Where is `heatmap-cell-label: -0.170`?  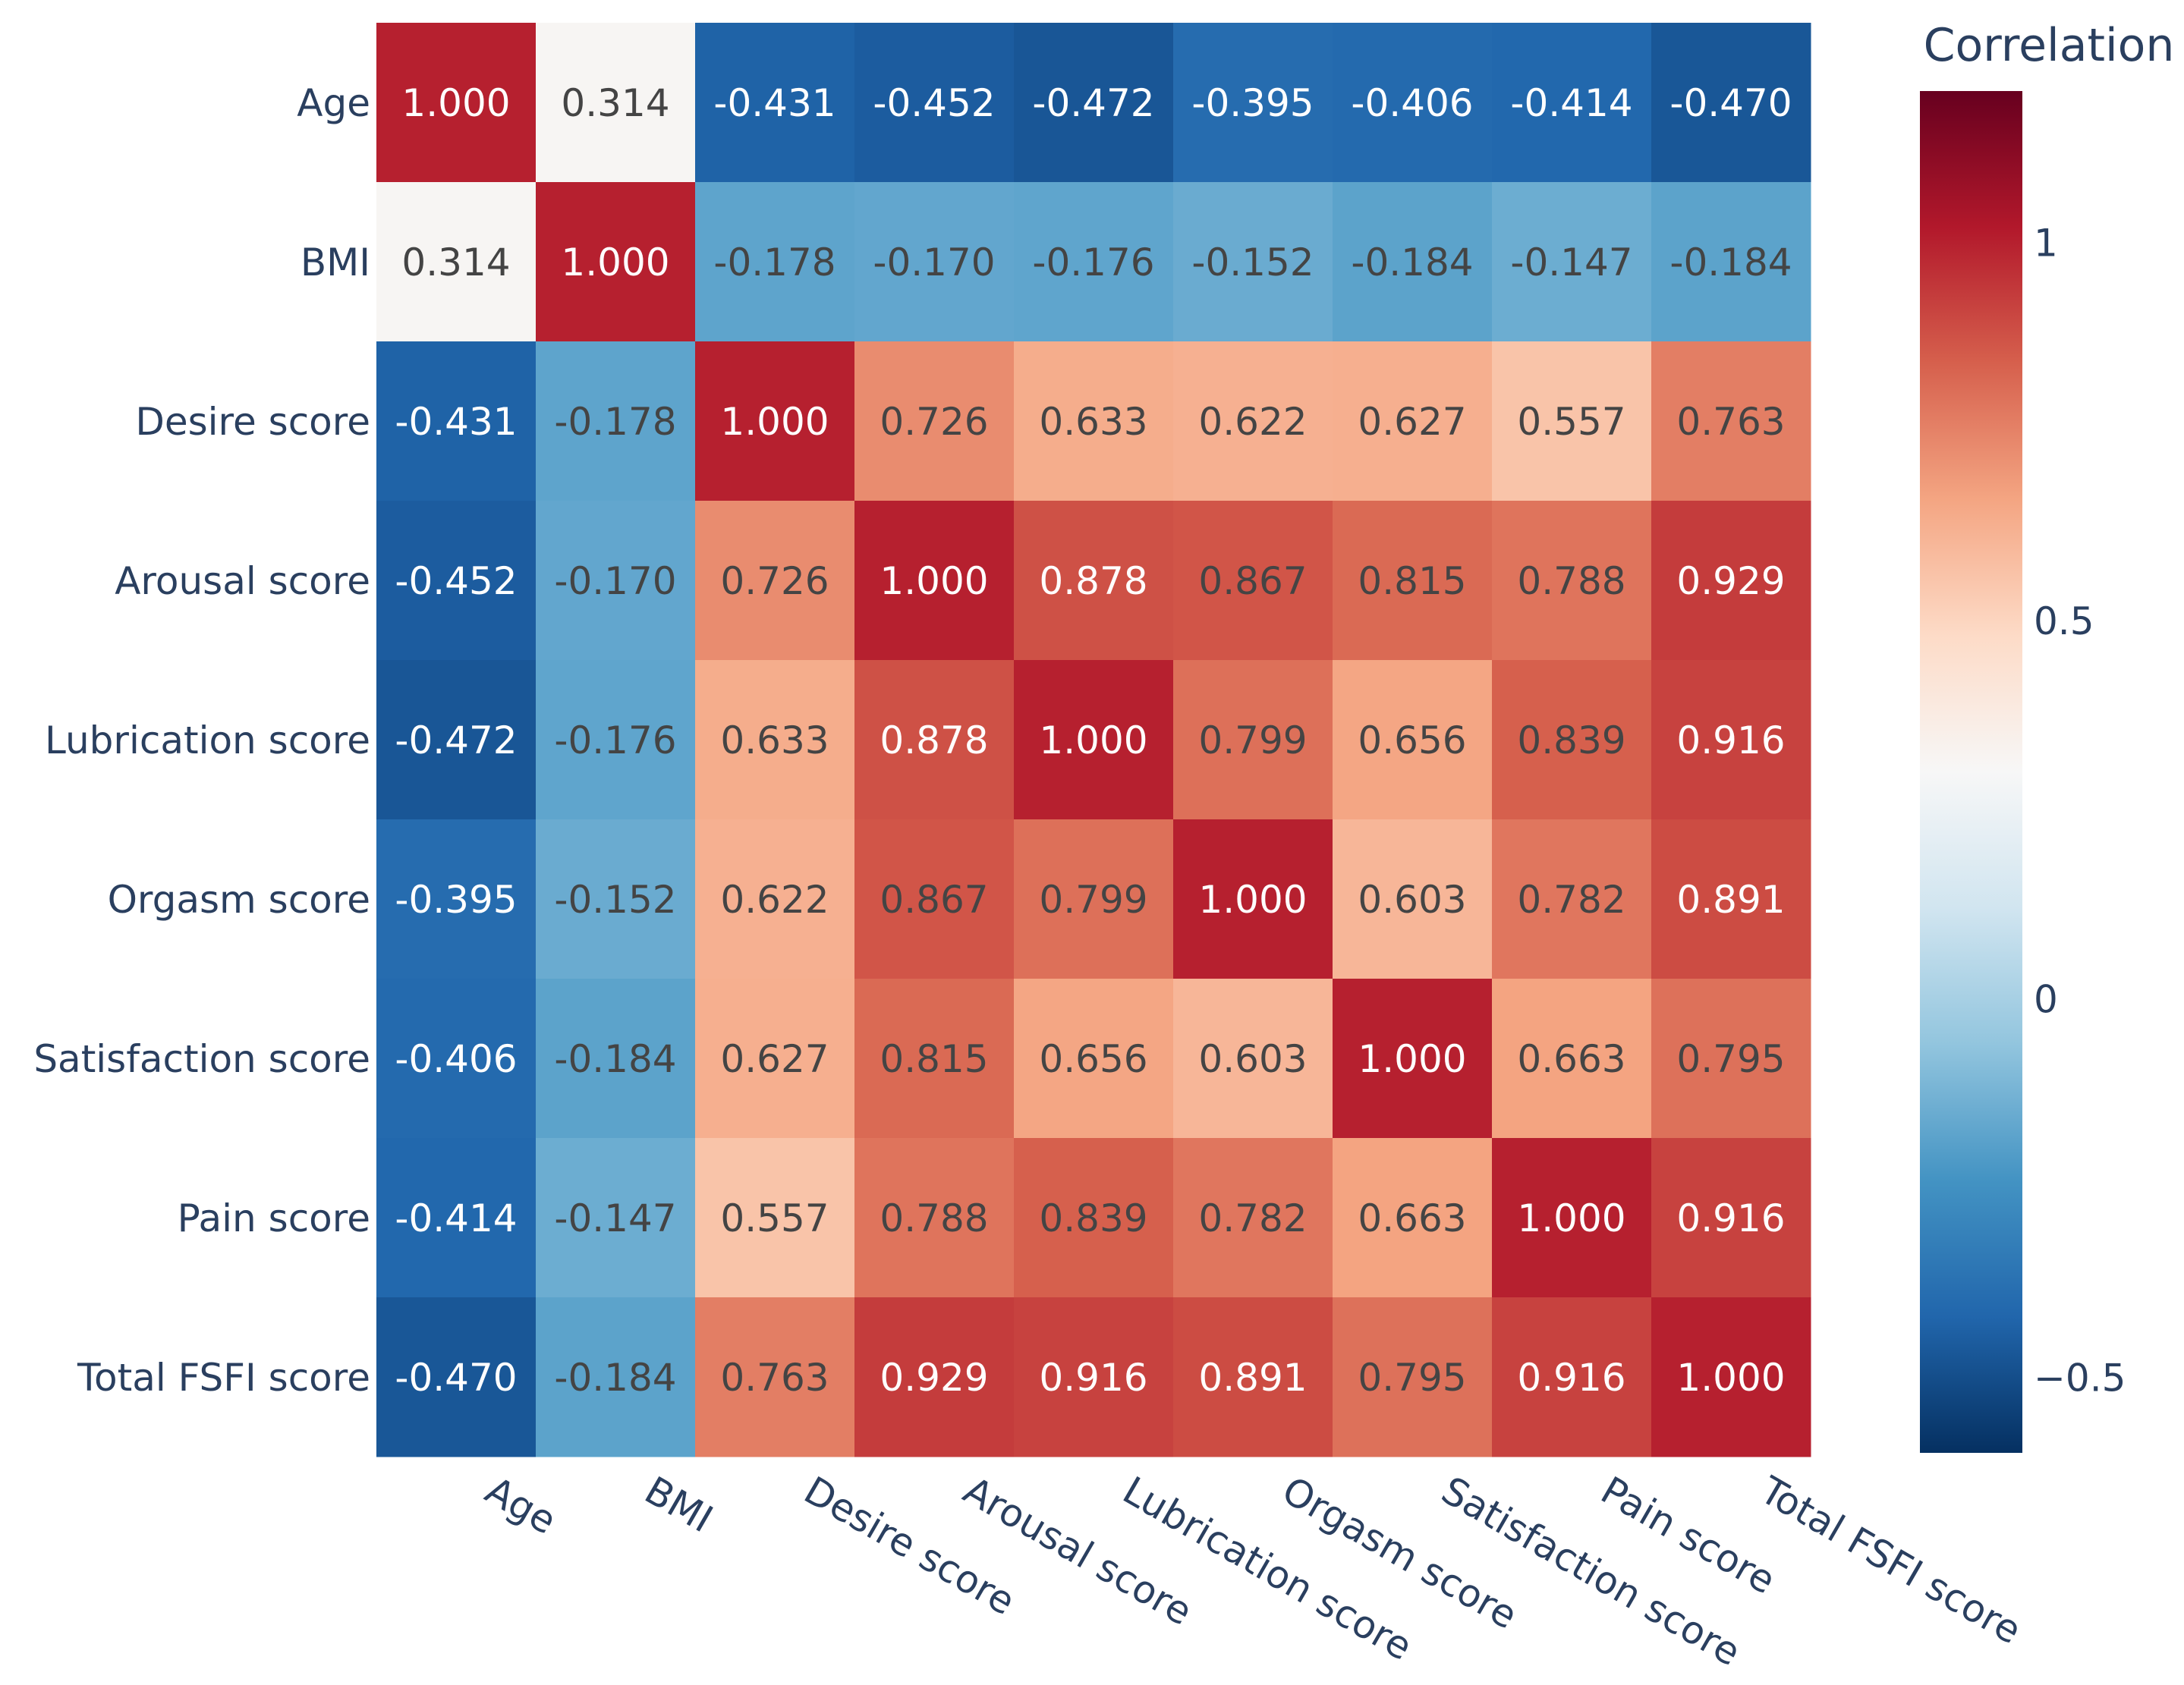 heatmap-cell-label: -0.170 is located at coordinates (615, 581).